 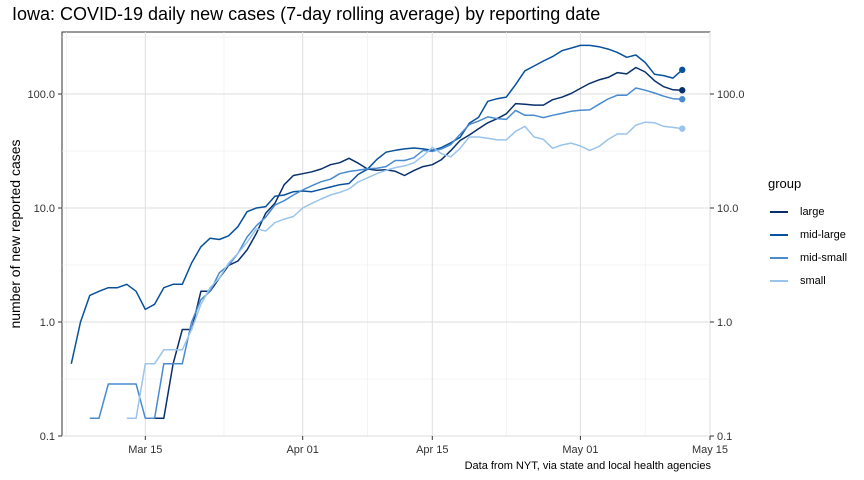 What do you see at coordinates (724, 437) in the screenshot?
I see `y-tick-label-right: 0.1` at bounding box center [724, 437].